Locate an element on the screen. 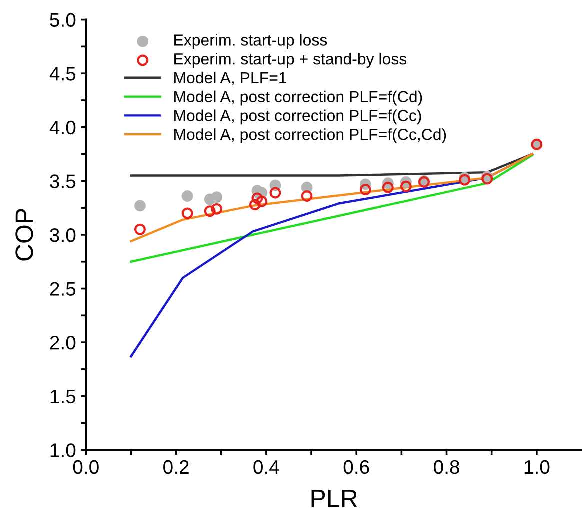 The image size is (582, 521). legend-label: Model A, PLF=1 is located at coordinates (230, 79).